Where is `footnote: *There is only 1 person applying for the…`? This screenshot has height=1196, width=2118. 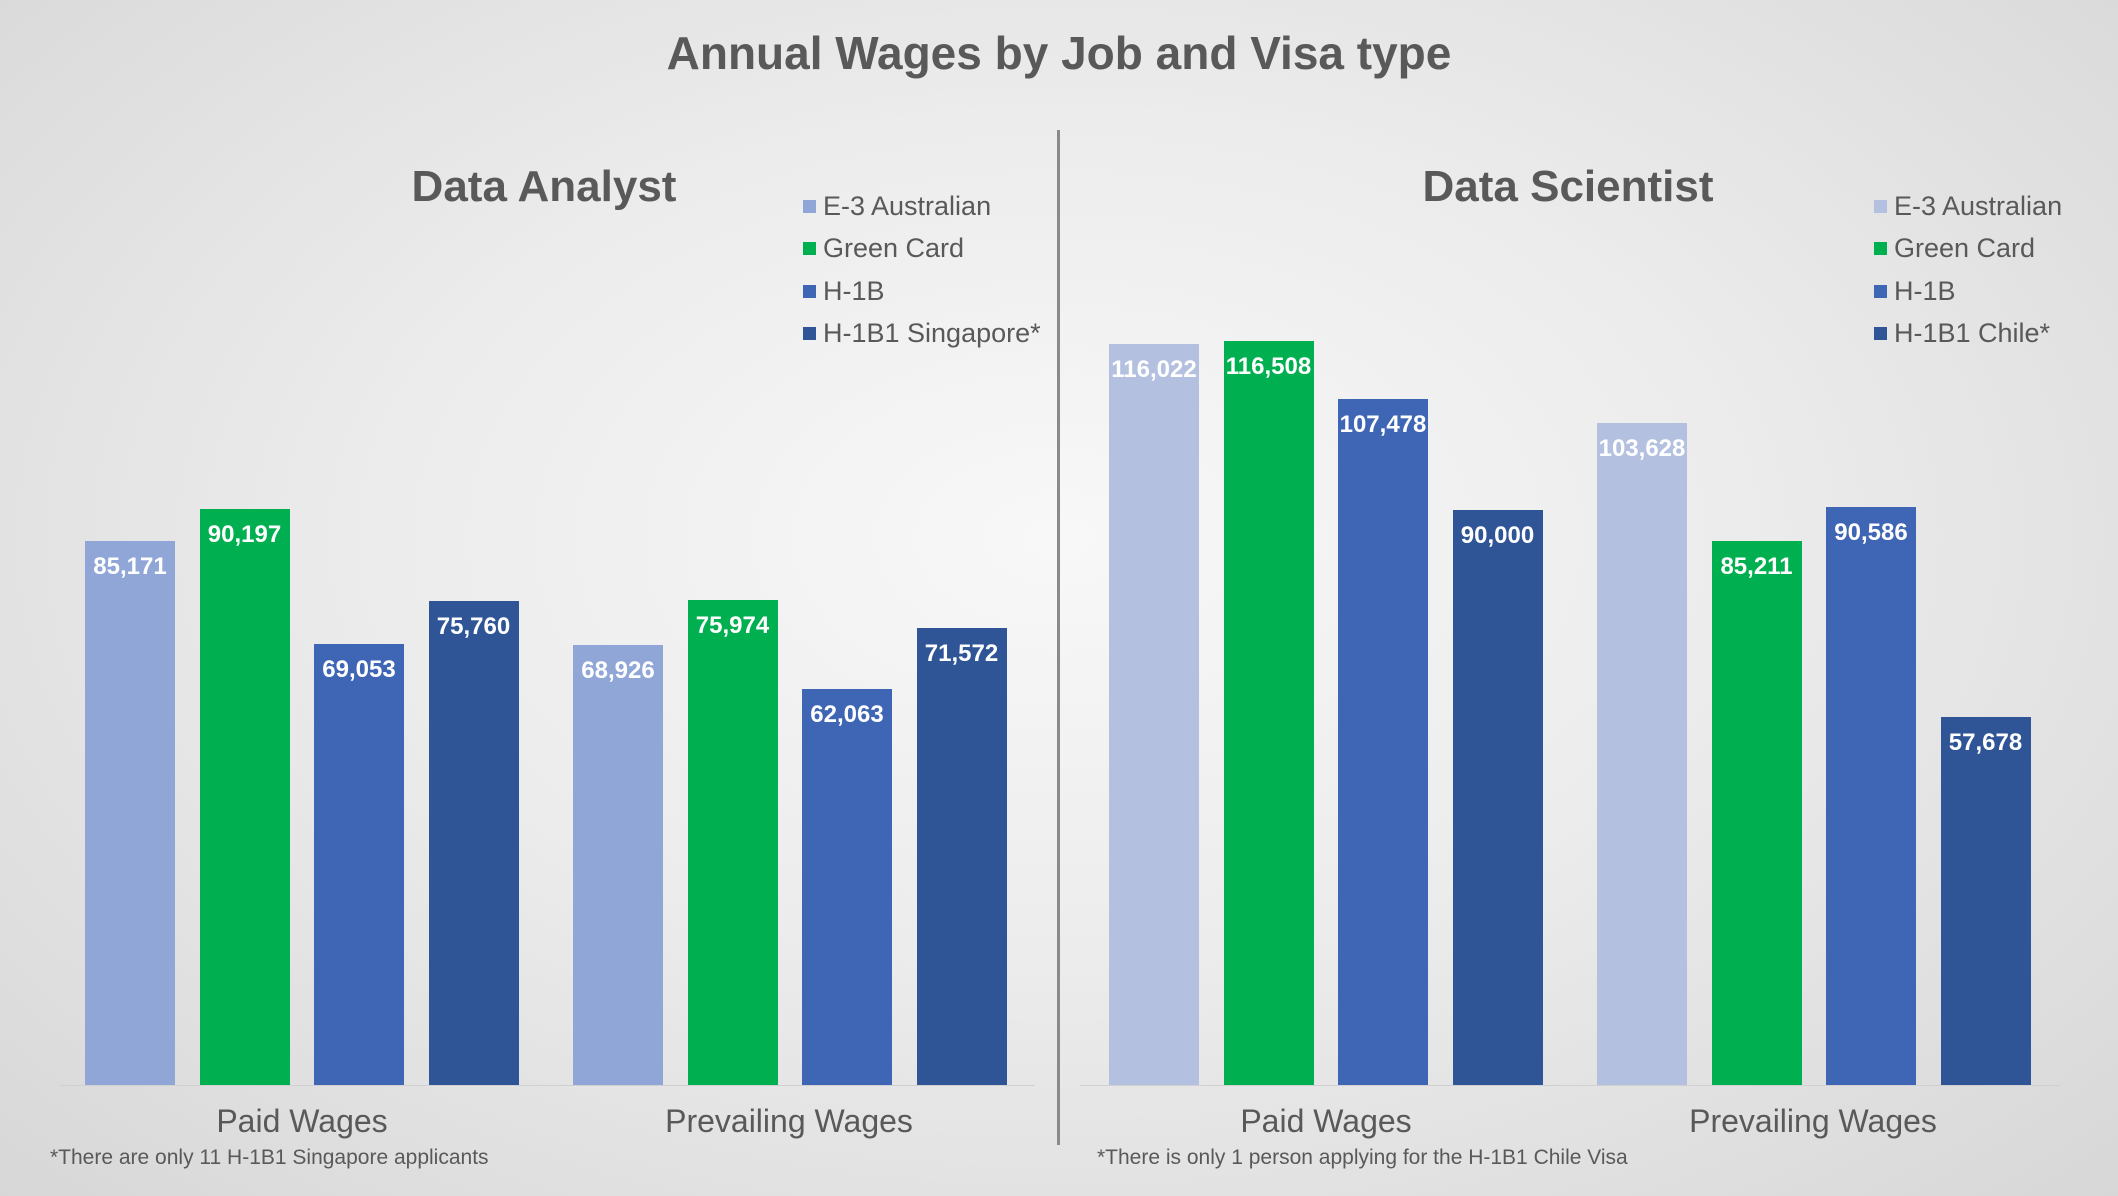
footnote: *There is only 1 person applying for the… is located at coordinates (1362, 1158).